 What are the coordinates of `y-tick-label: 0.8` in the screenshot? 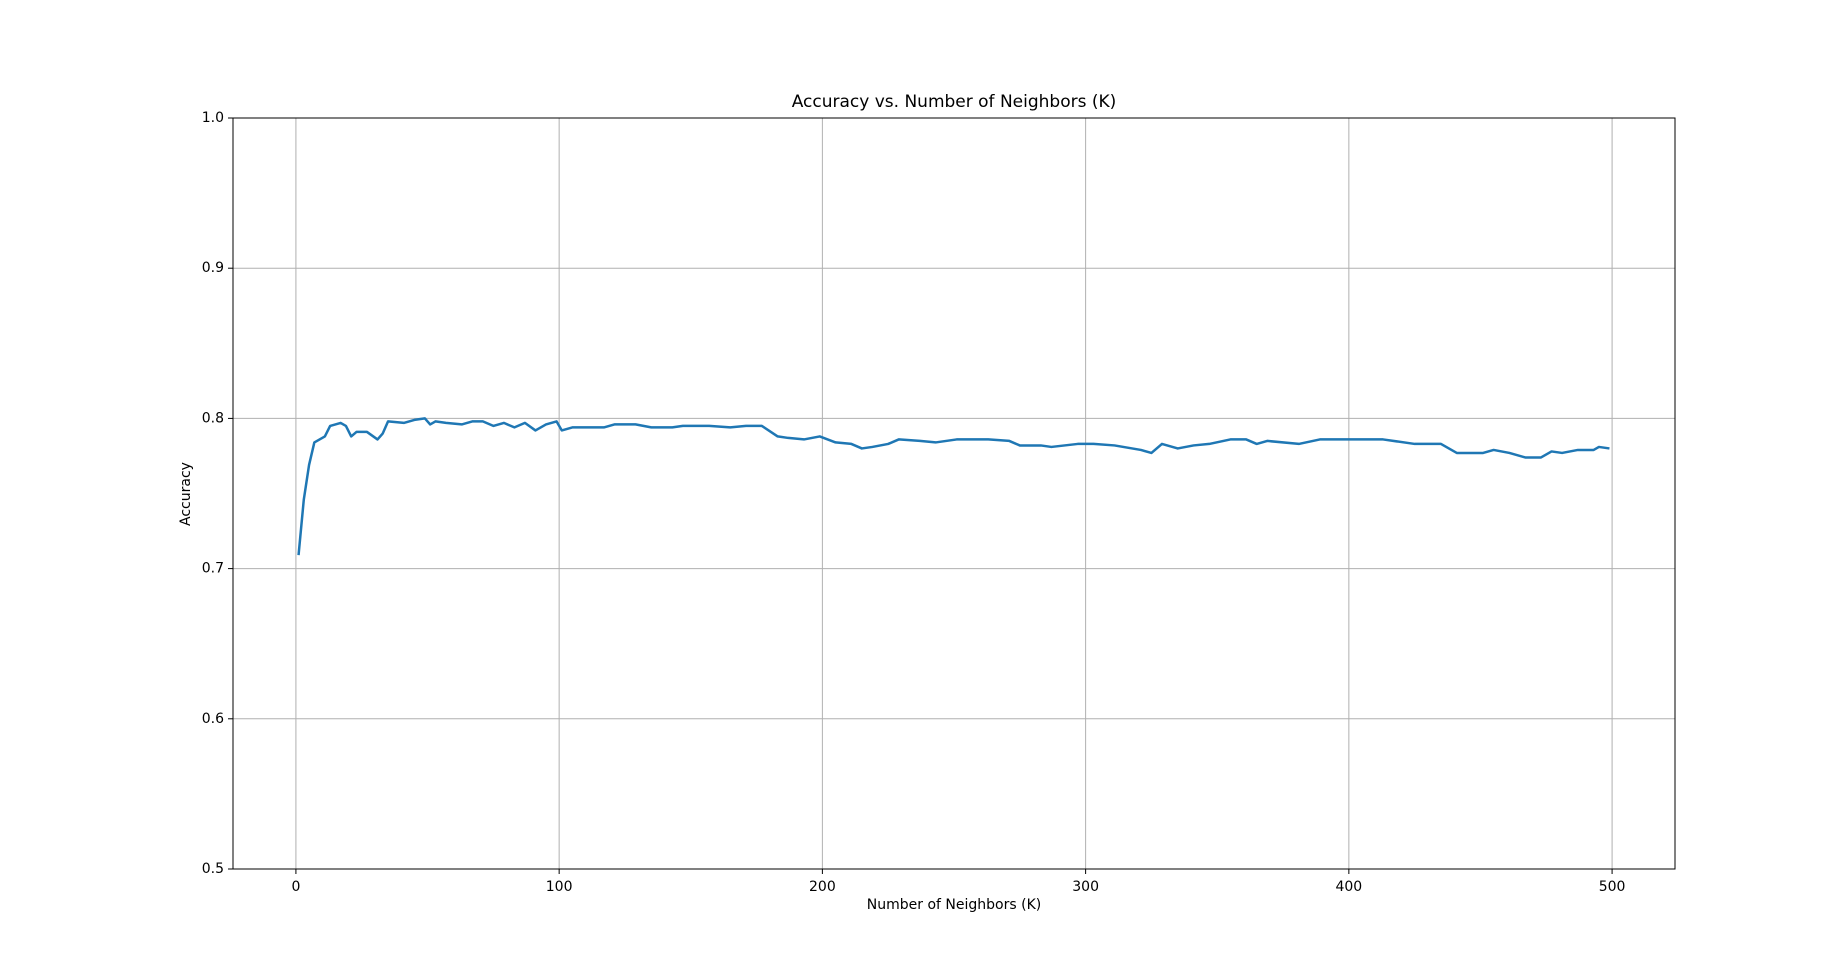 It's located at (213, 418).